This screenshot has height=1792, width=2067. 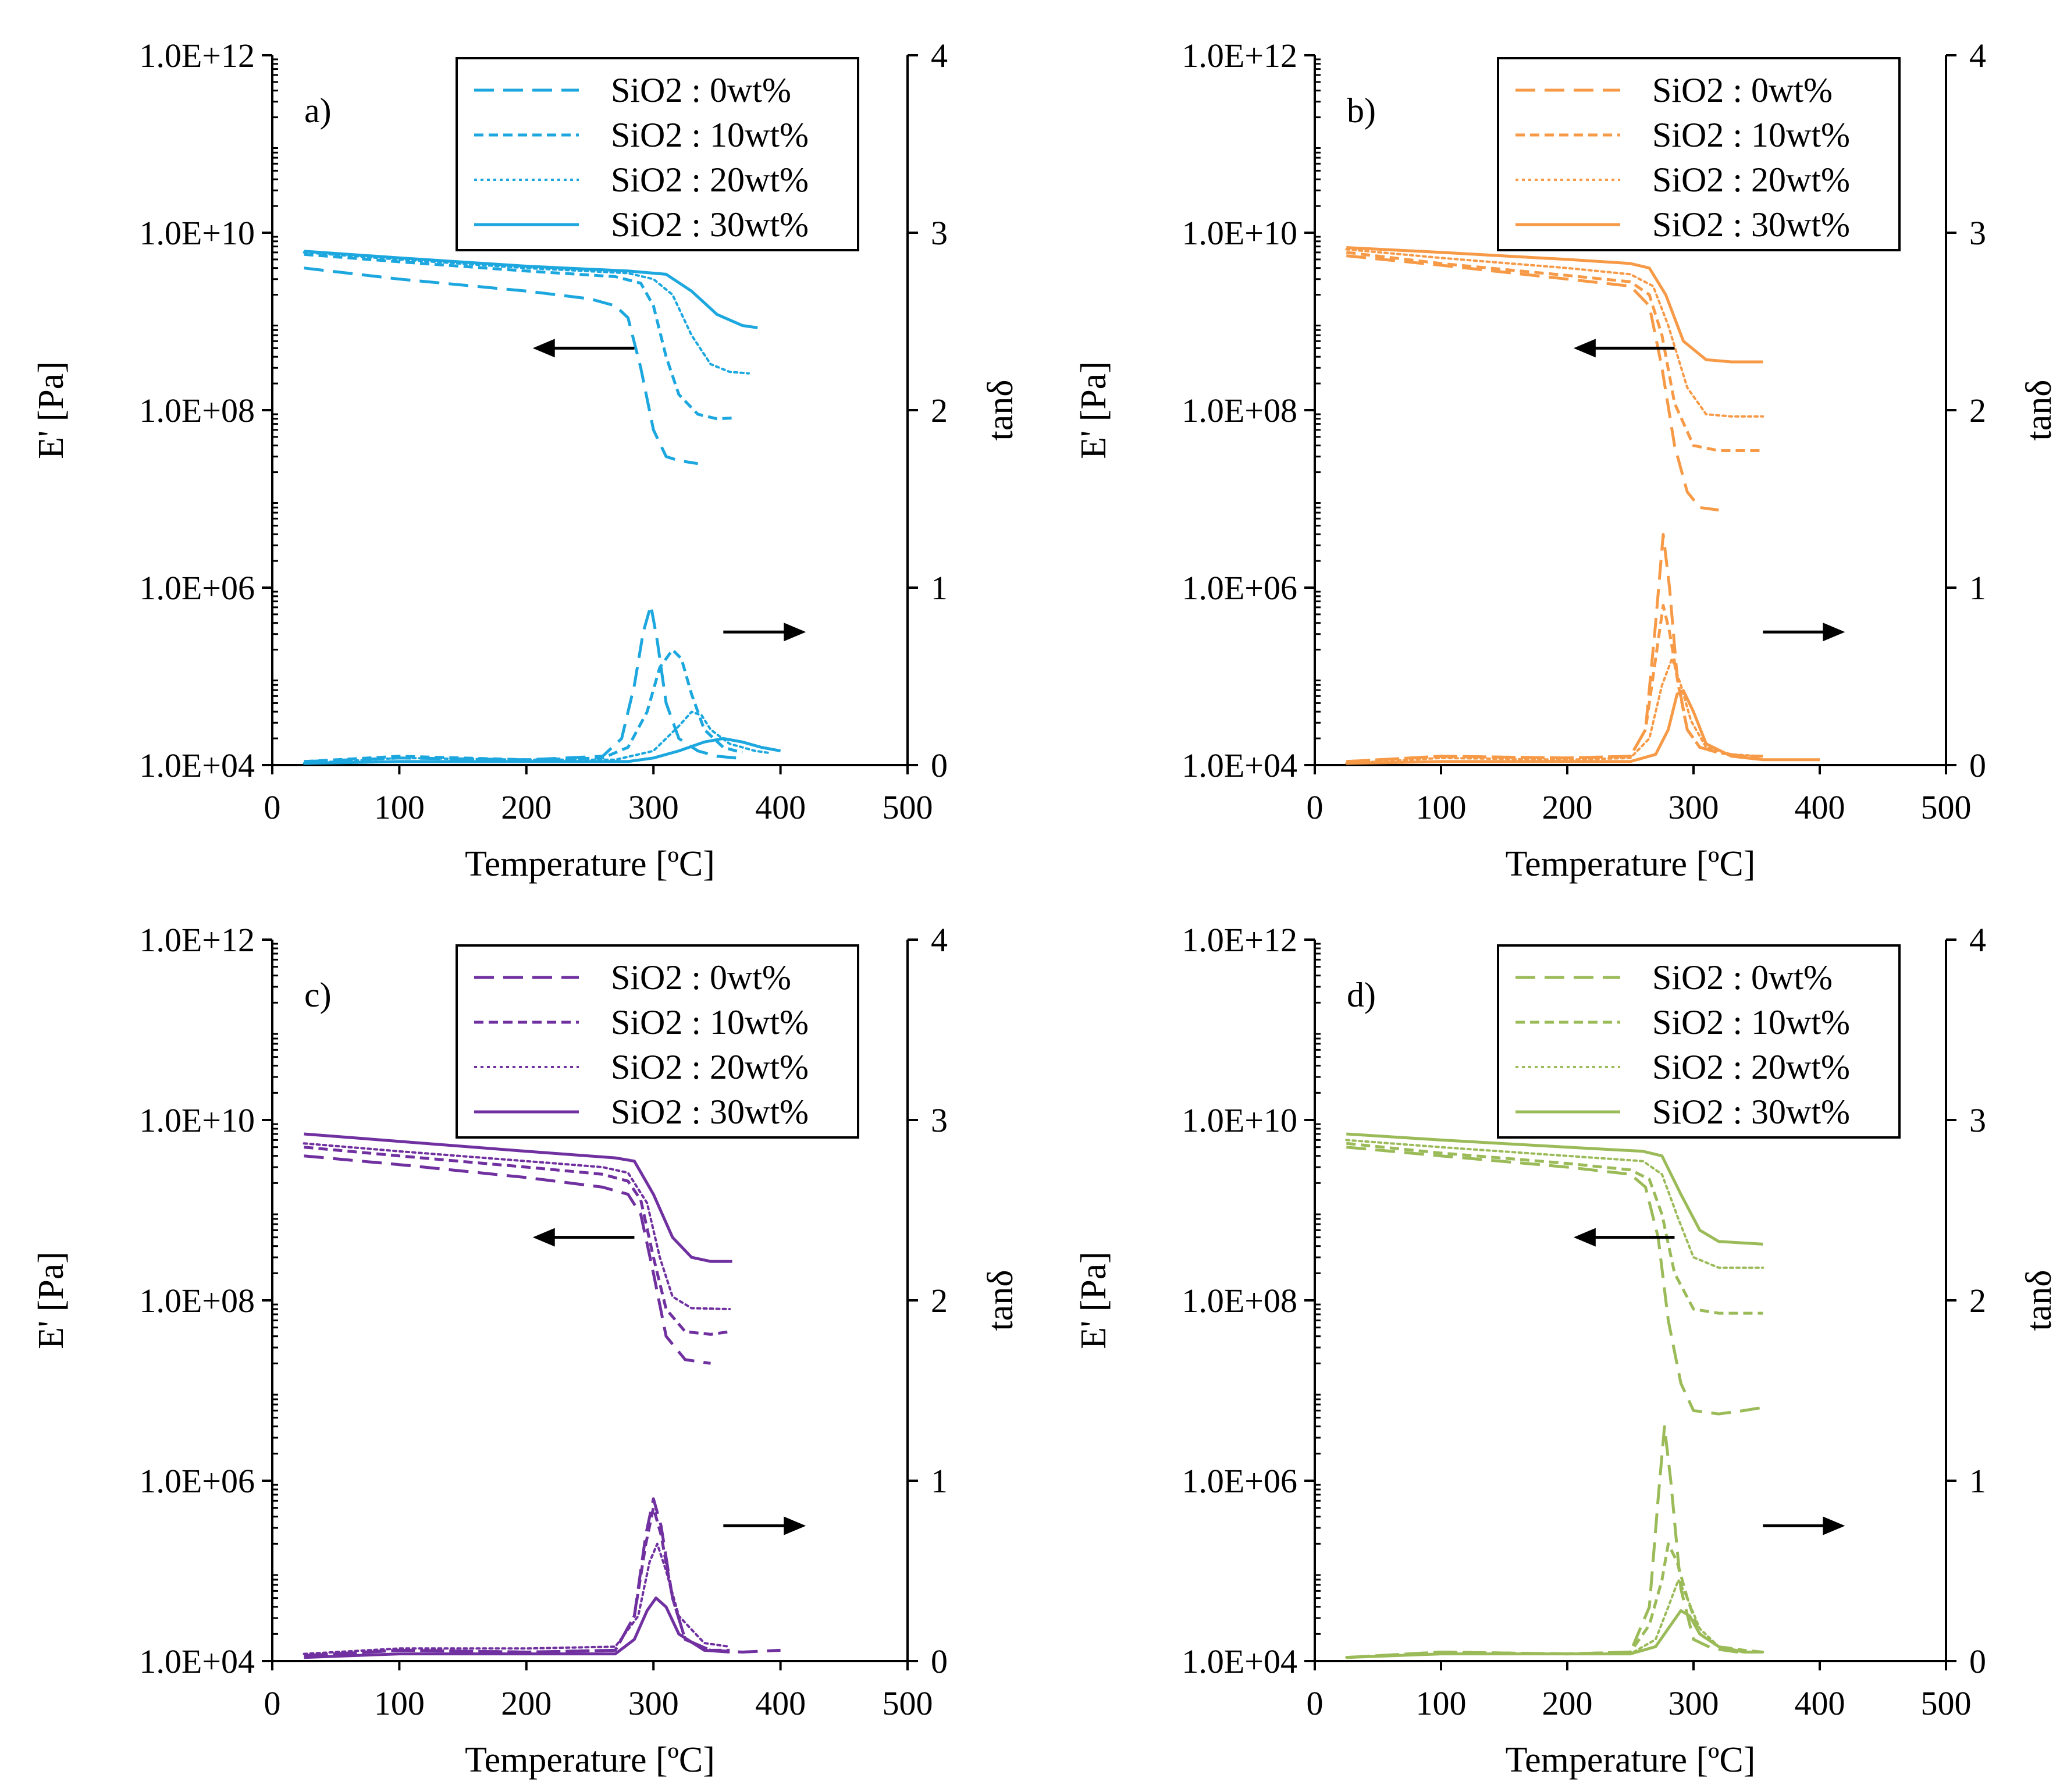 I want to click on y-tick-label: 1.0E+10, so click(x=1239, y=1120).